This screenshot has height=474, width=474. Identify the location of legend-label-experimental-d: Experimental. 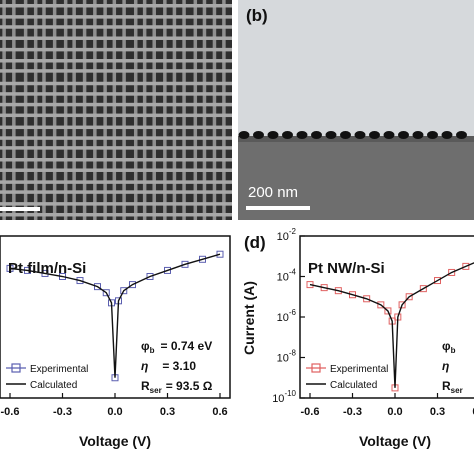
(359, 369).